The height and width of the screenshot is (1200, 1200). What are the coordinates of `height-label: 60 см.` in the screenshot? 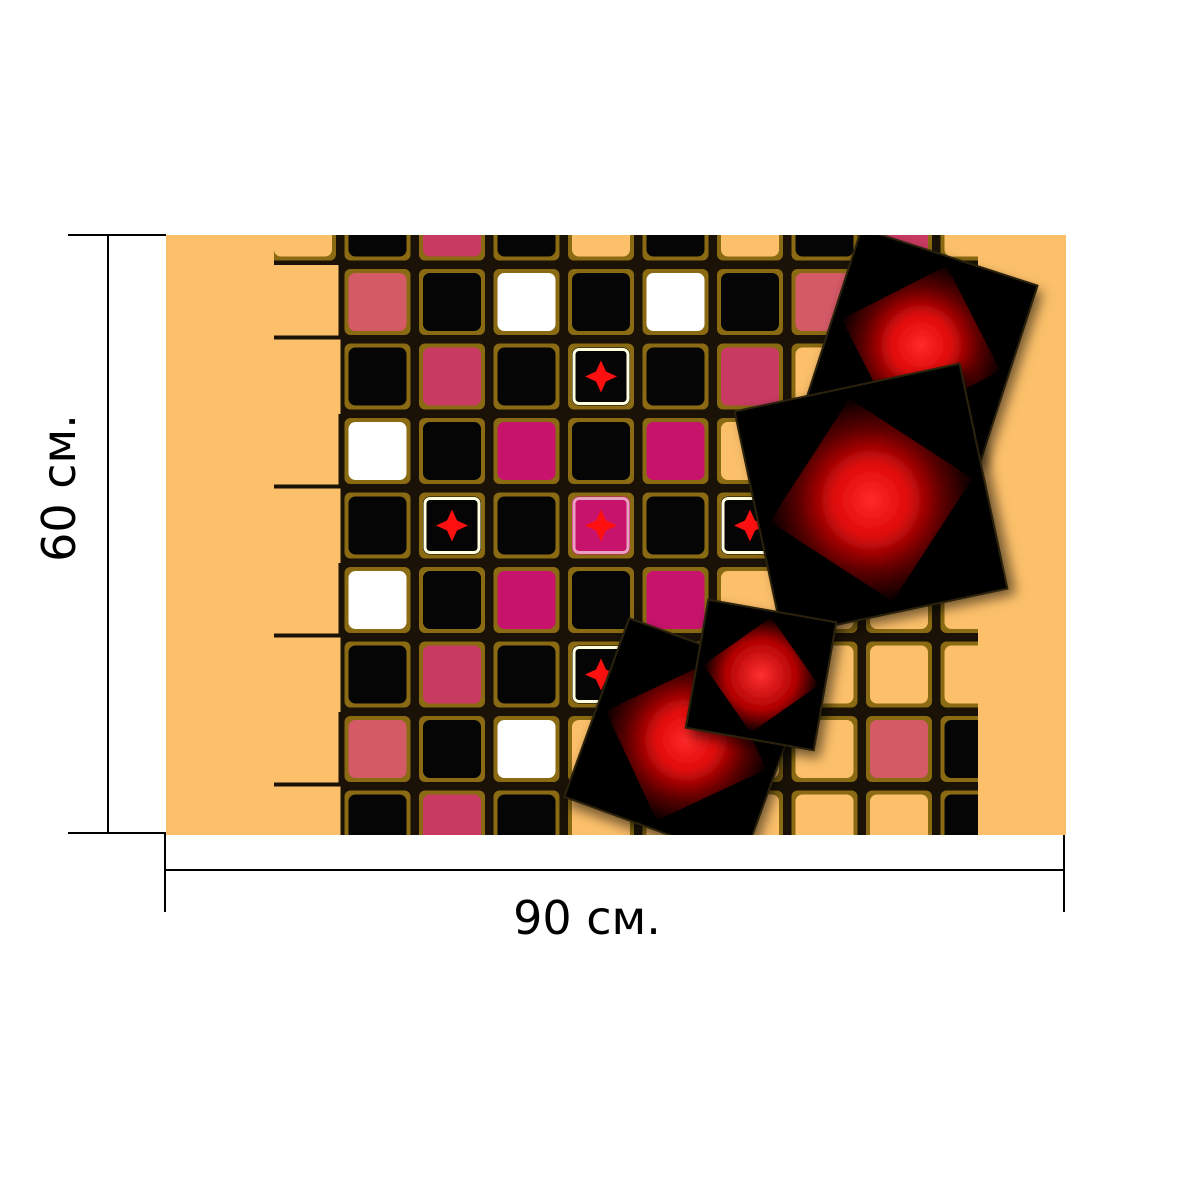 It's located at (59, 488).